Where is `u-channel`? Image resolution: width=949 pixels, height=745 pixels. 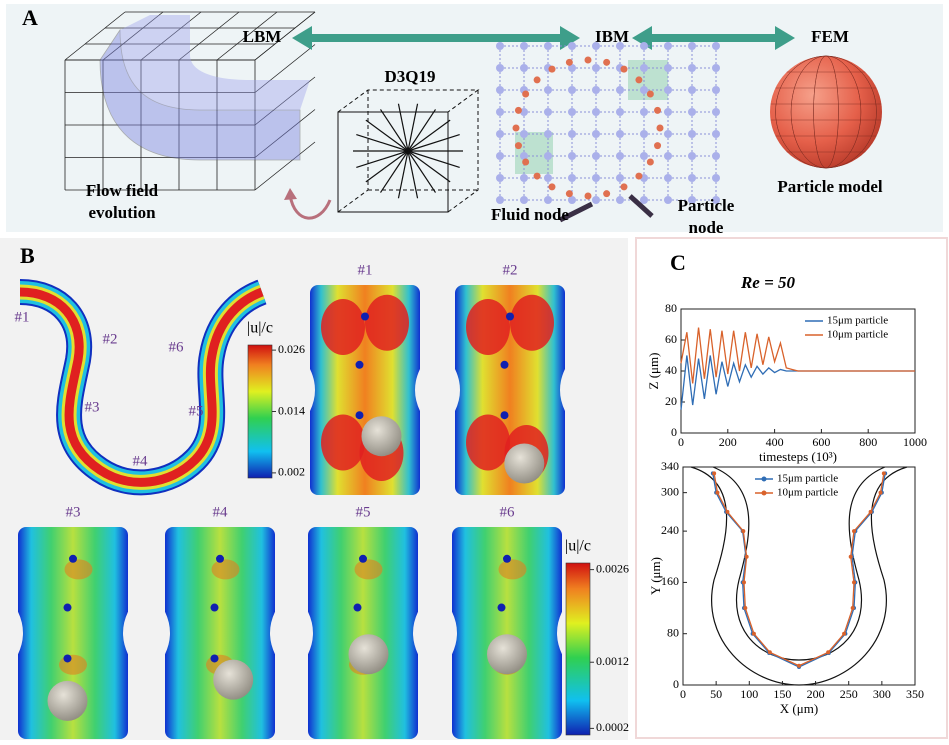
u-channel is located at coordinates (200, 94).